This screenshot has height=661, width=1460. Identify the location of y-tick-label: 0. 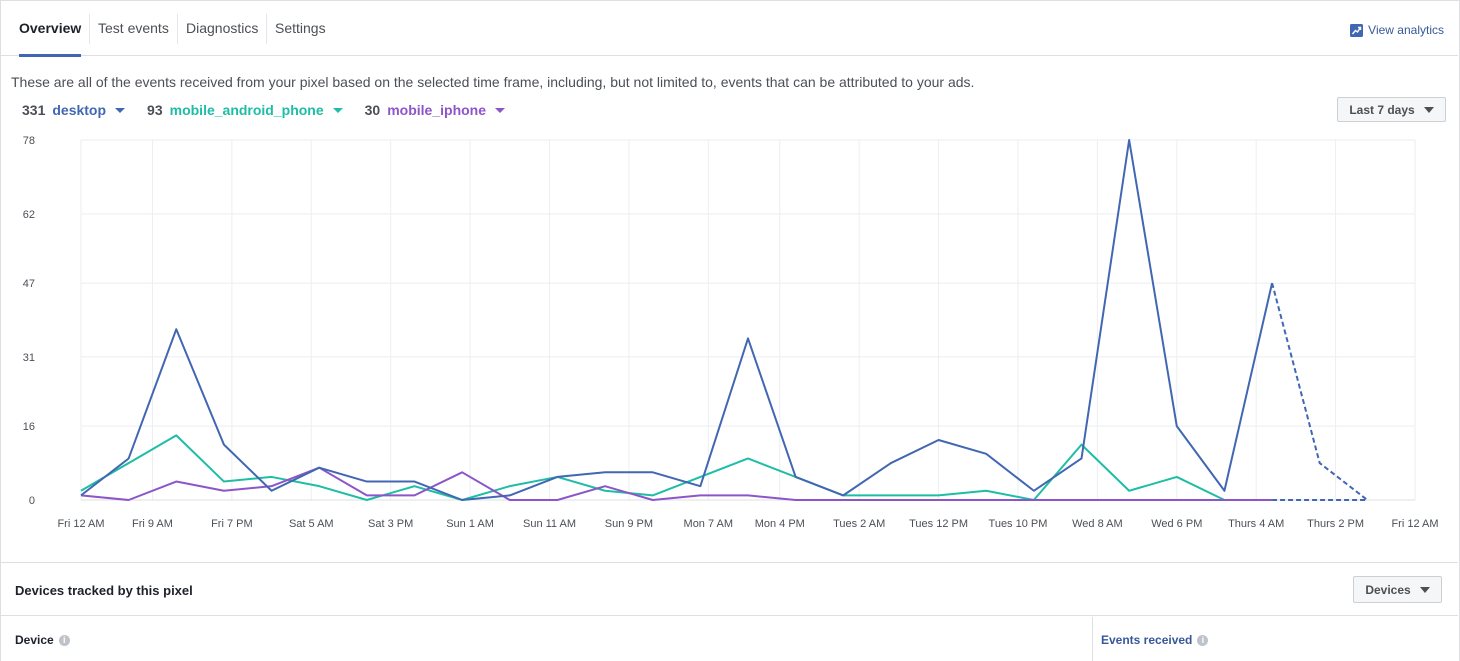
(32, 501).